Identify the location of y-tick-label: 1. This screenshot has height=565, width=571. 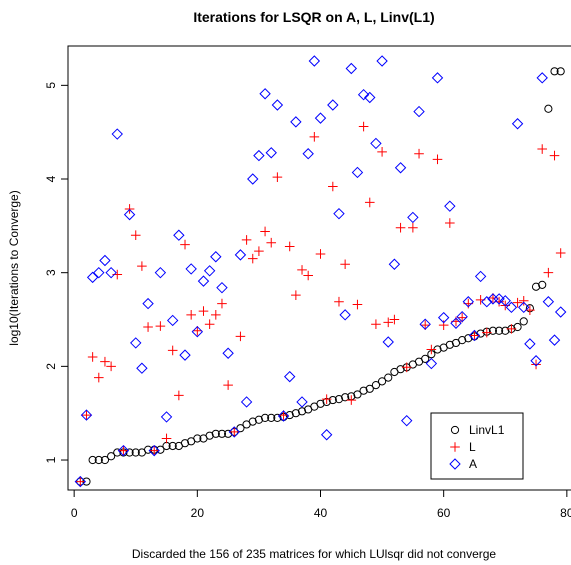
(51, 459).